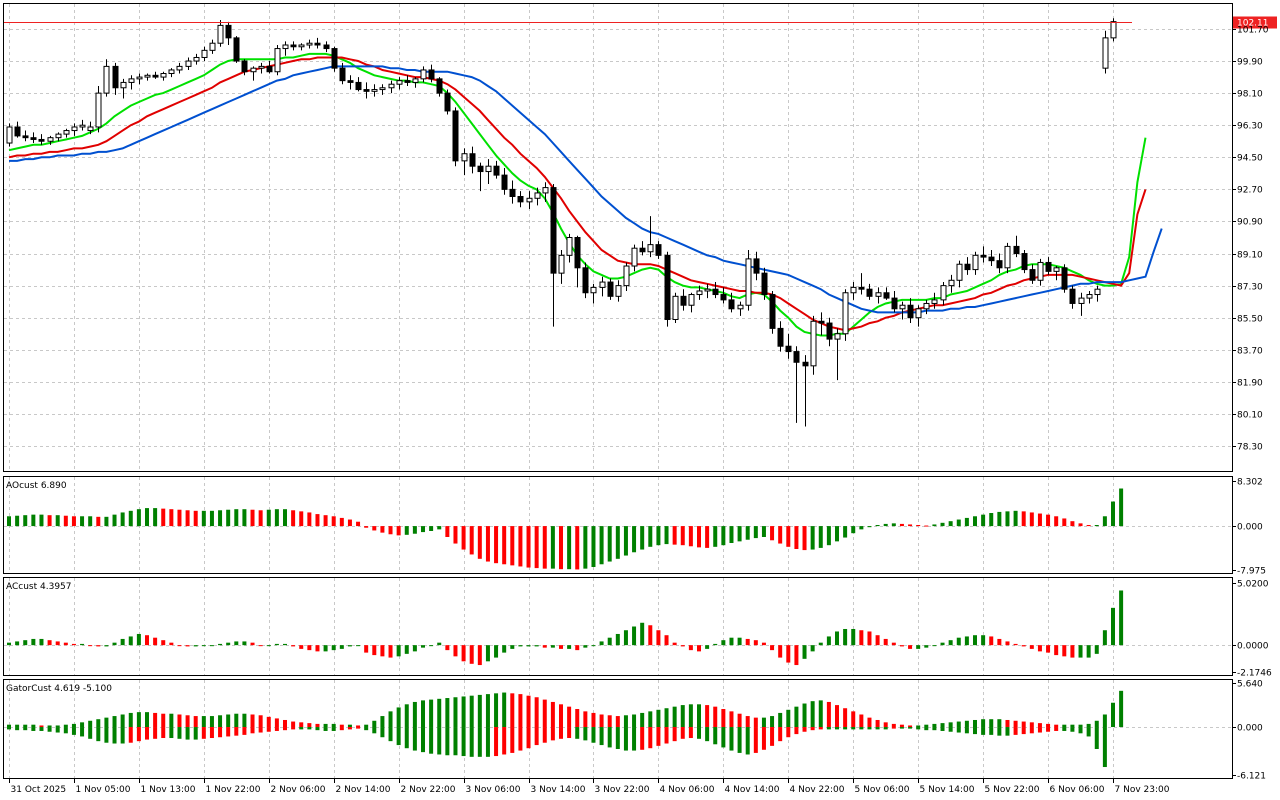 The image size is (1280, 800). I want to click on x-tick-label: 4 Nov 22:00, so click(817, 790).